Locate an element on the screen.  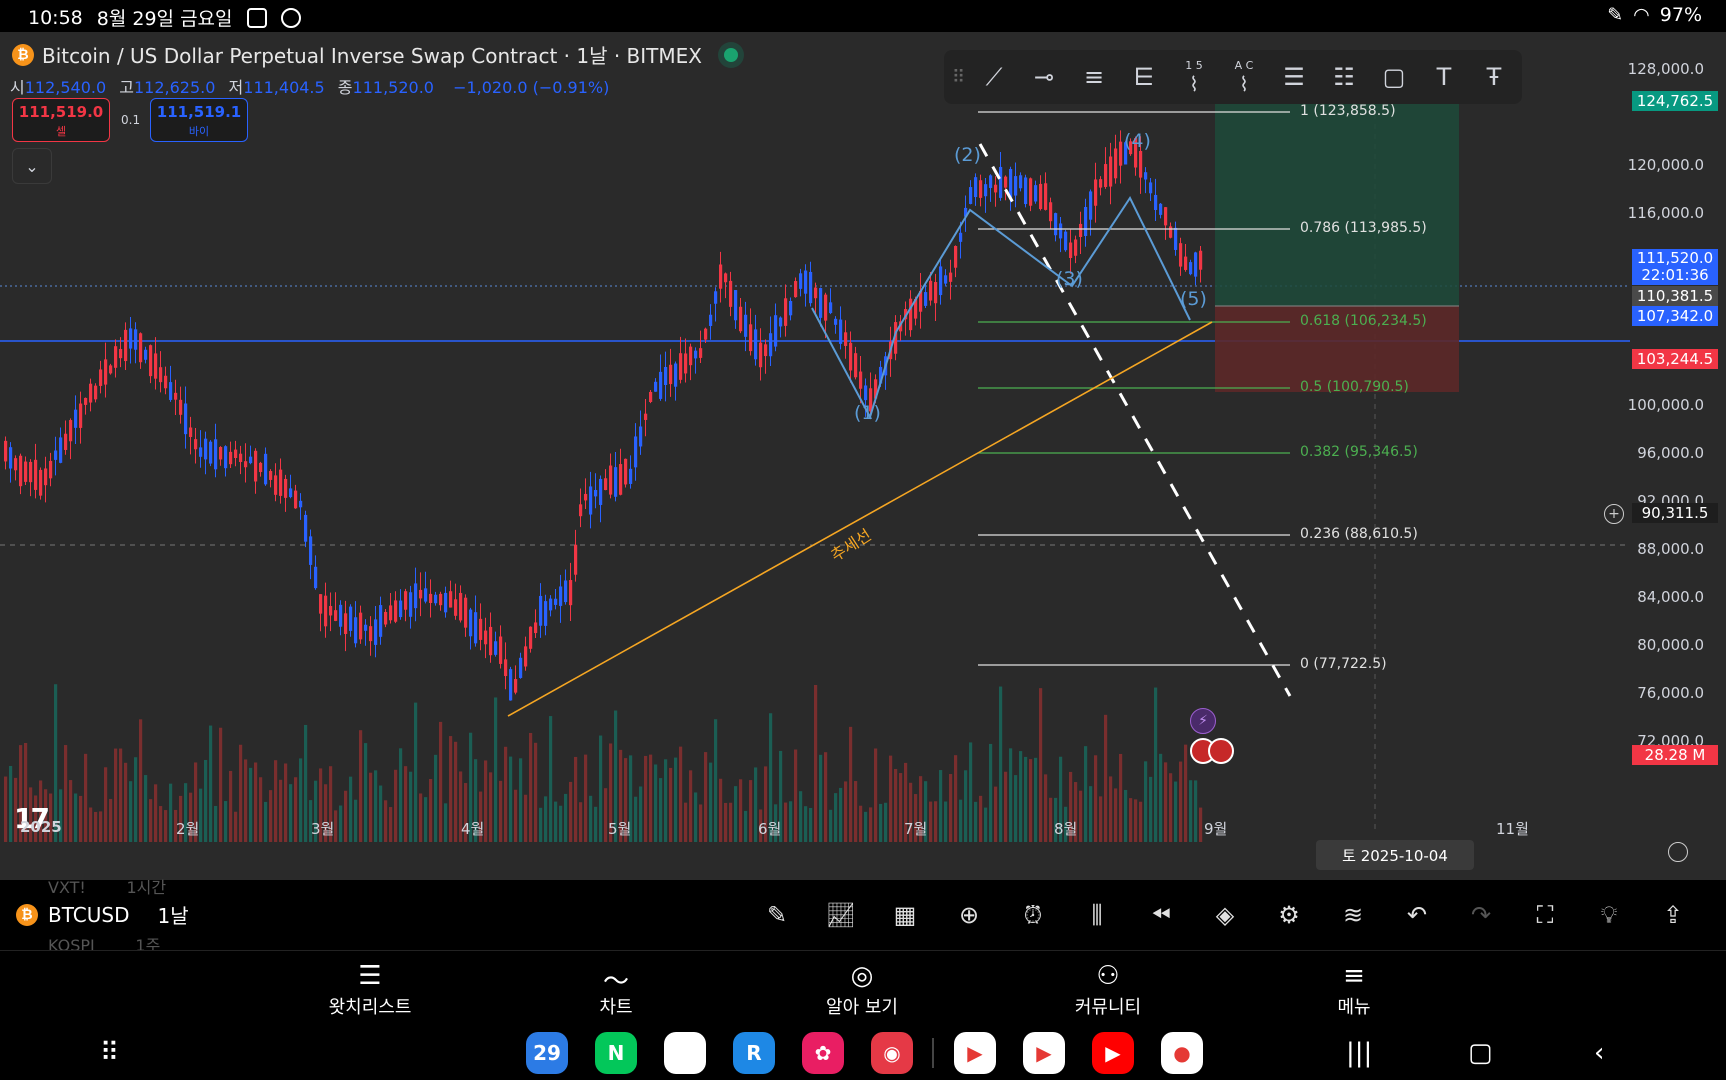
layers-icon: ◈ is located at coordinates (1225, 915).